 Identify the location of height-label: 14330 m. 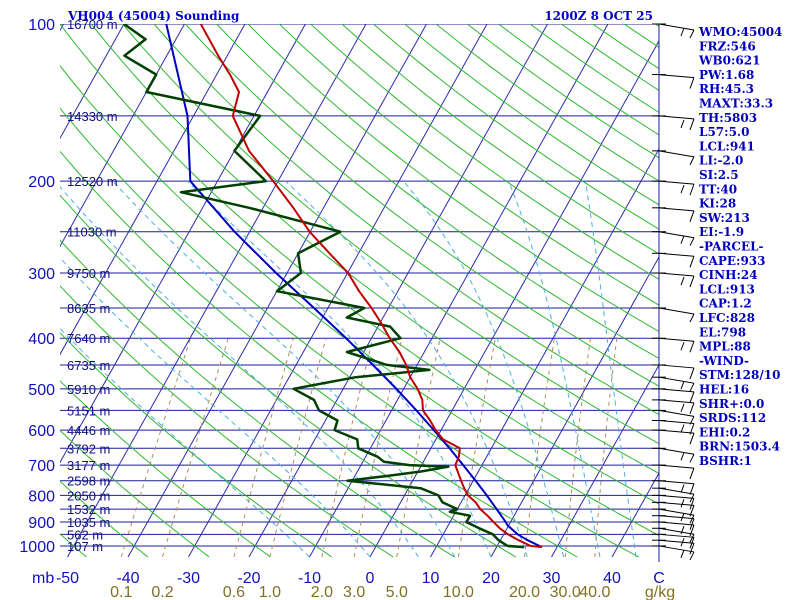
(92, 116).